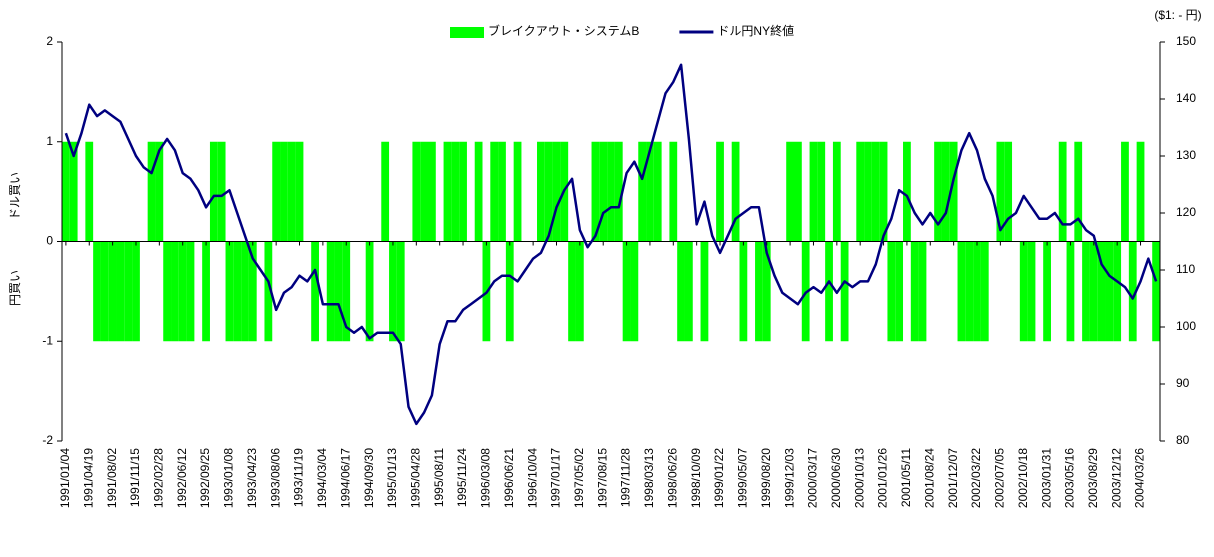 This screenshot has height=557, width=1214. What do you see at coordinates (182, 478) in the screenshot?
I see `x-tick-label: 1992/06/12` at bounding box center [182, 478].